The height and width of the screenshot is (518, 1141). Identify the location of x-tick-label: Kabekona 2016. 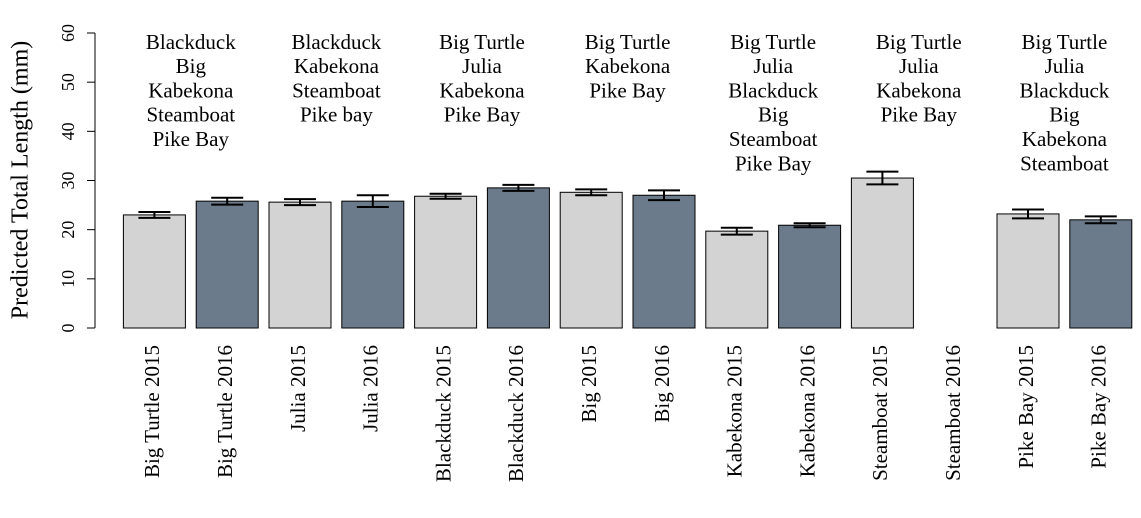
(807, 411).